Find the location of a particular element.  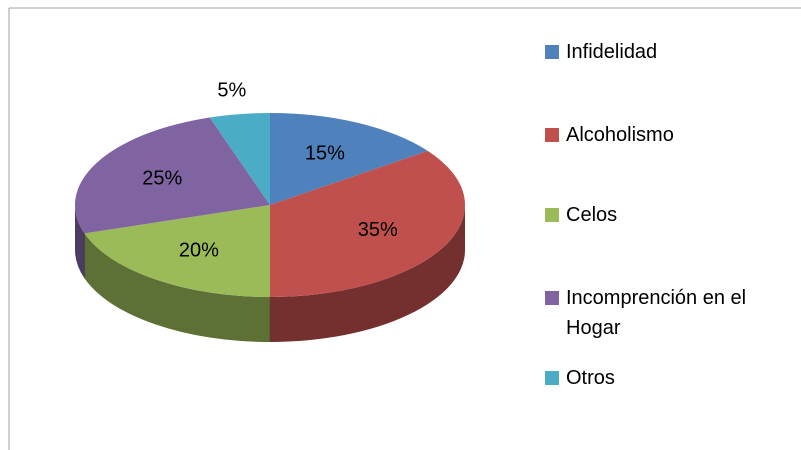

legend-label: Incomprención en el Hogar is located at coordinates (656, 313).